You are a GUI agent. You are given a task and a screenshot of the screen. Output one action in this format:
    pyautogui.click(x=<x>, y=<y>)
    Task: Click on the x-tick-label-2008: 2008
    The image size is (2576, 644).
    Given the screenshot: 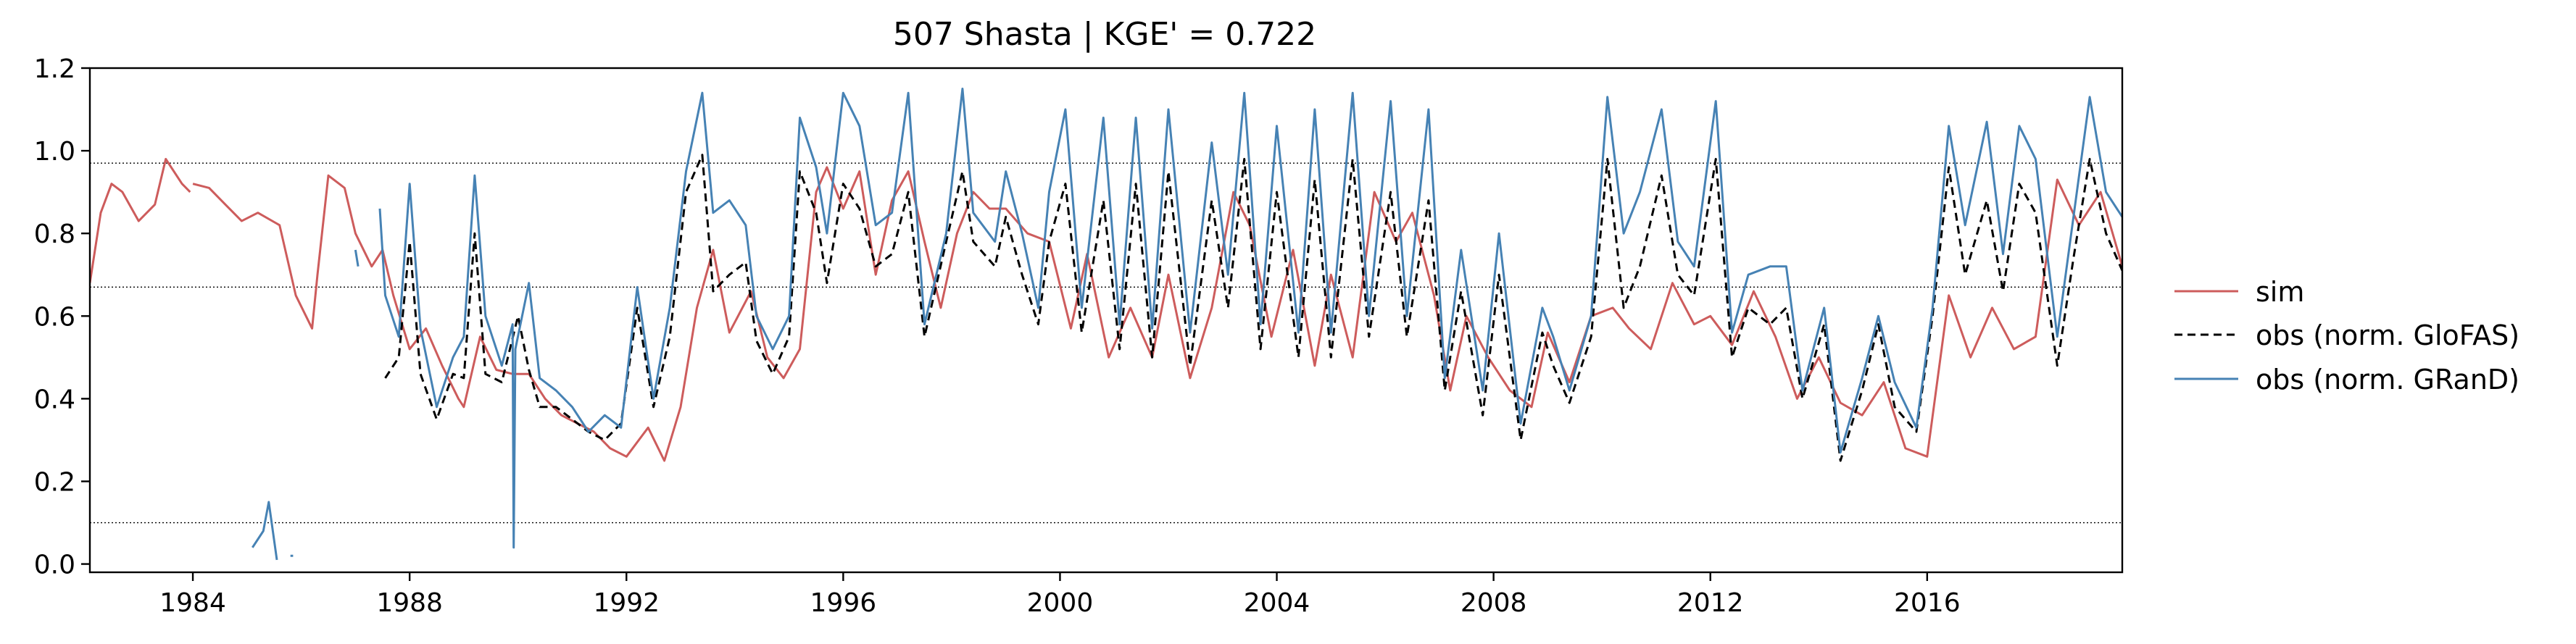 What is the action you would take?
    pyautogui.click(x=1494, y=603)
    